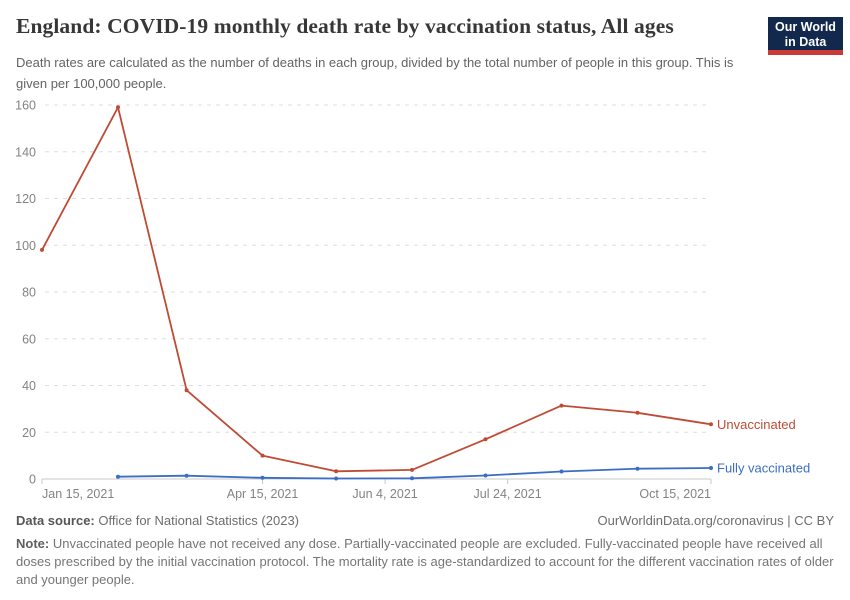 The width and height of the screenshot is (850, 600). Describe the element at coordinates (384, 494) in the screenshot. I see `x-tick-label: Jun 4, 2021` at that location.